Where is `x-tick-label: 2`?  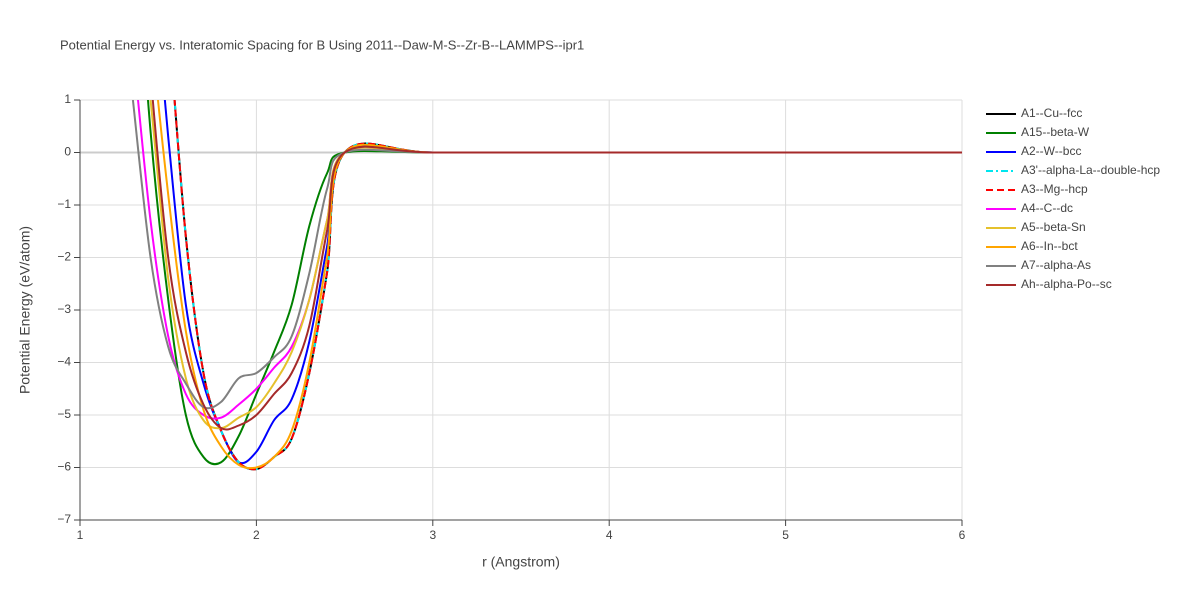
x-tick-label: 2 is located at coordinates (256, 535).